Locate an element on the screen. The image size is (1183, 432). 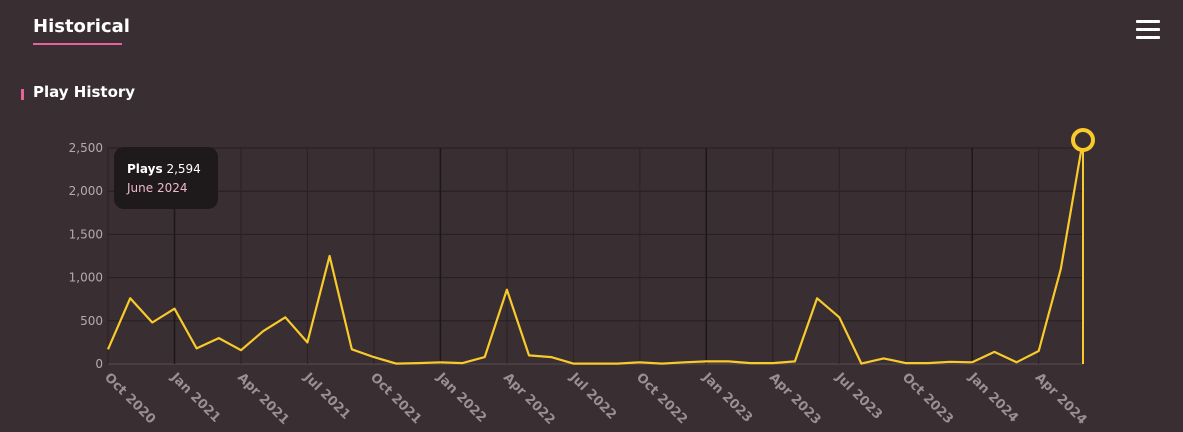
chart-tooltip: Plays 2,594 June 2024 is located at coordinates (166, 178).